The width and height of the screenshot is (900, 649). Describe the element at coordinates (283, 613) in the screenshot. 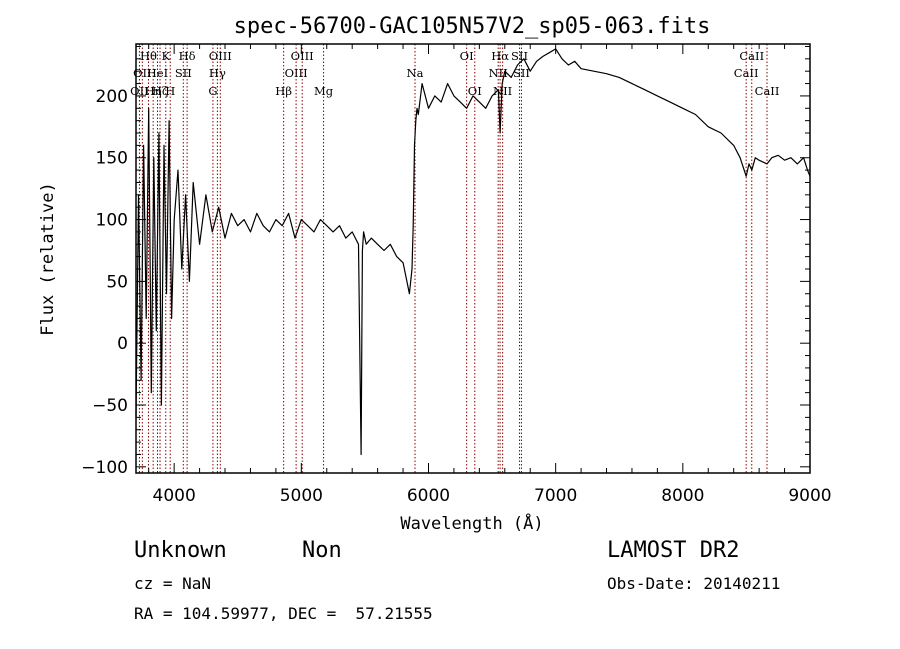

I see `coordinates-readout: RA = 104.59977, DEC = 57.21555` at that location.